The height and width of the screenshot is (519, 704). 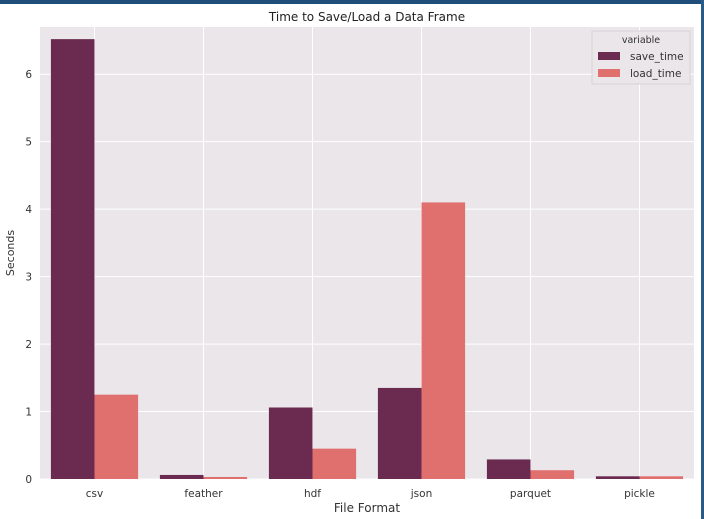 I want to click on bar-save_time-pickle, so click(x=617, y=477).